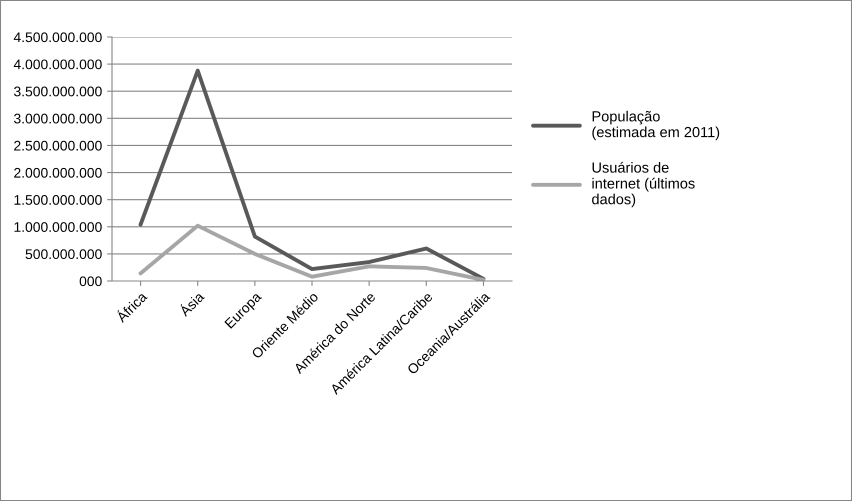  I want to click on y-tick-label: 500.000.000, so click(64, 254).